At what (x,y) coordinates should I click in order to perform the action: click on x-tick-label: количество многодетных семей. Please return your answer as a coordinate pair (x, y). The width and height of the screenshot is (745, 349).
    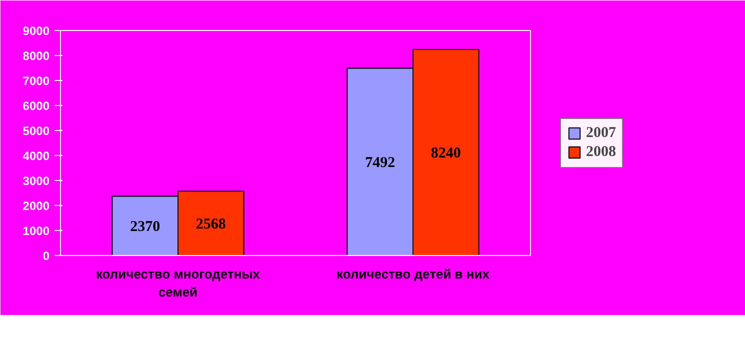
    Looking at the image, I should click on (178, 283).